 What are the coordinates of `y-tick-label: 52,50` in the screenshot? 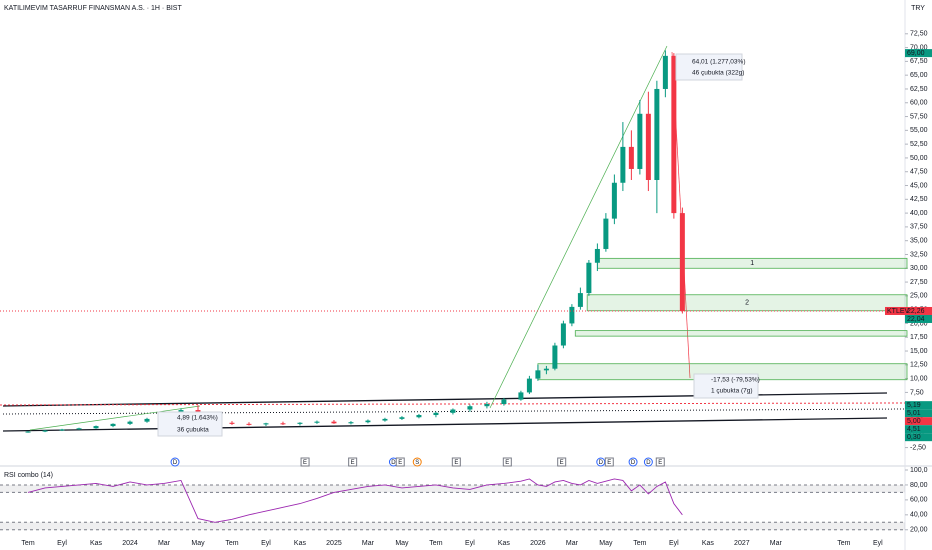 It's located at (919, 144).